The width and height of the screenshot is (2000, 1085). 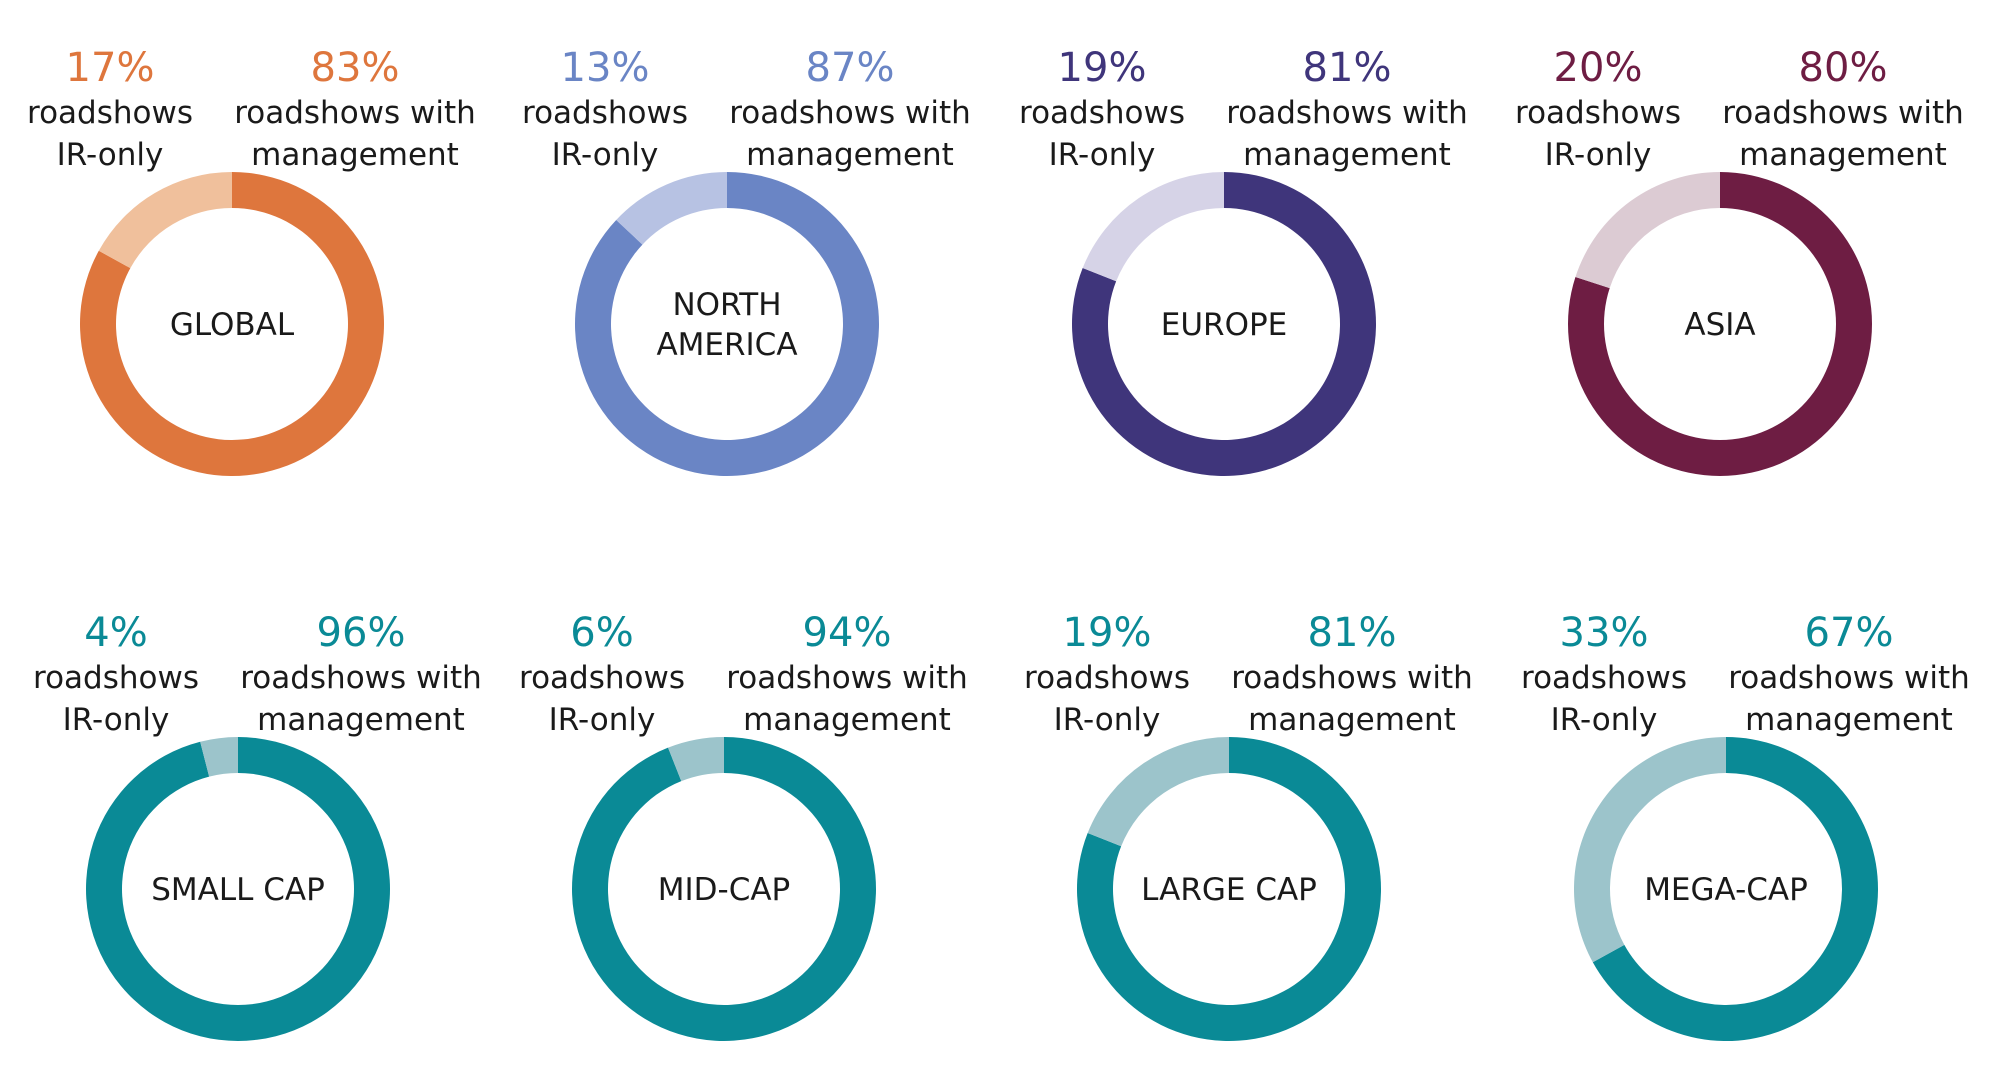 What do you see at coordinates (602, 633) in the screenshot?
I see `ir-only-percent-label: 6%` at bounding box center [602, 633].